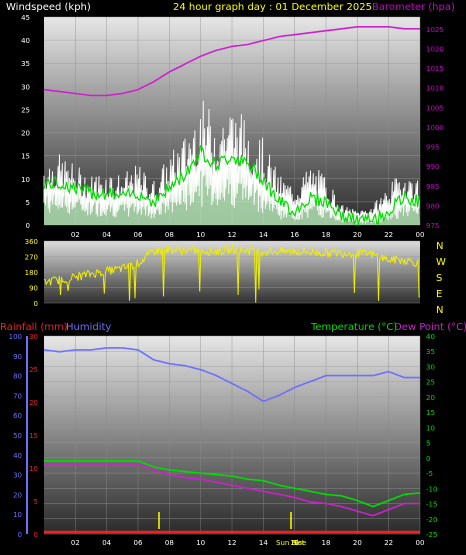 The image size is (466, 555). Describe the element at coordinates (232, 543) in the screenshot. I see `temp-xtick-12: 12` at that location.